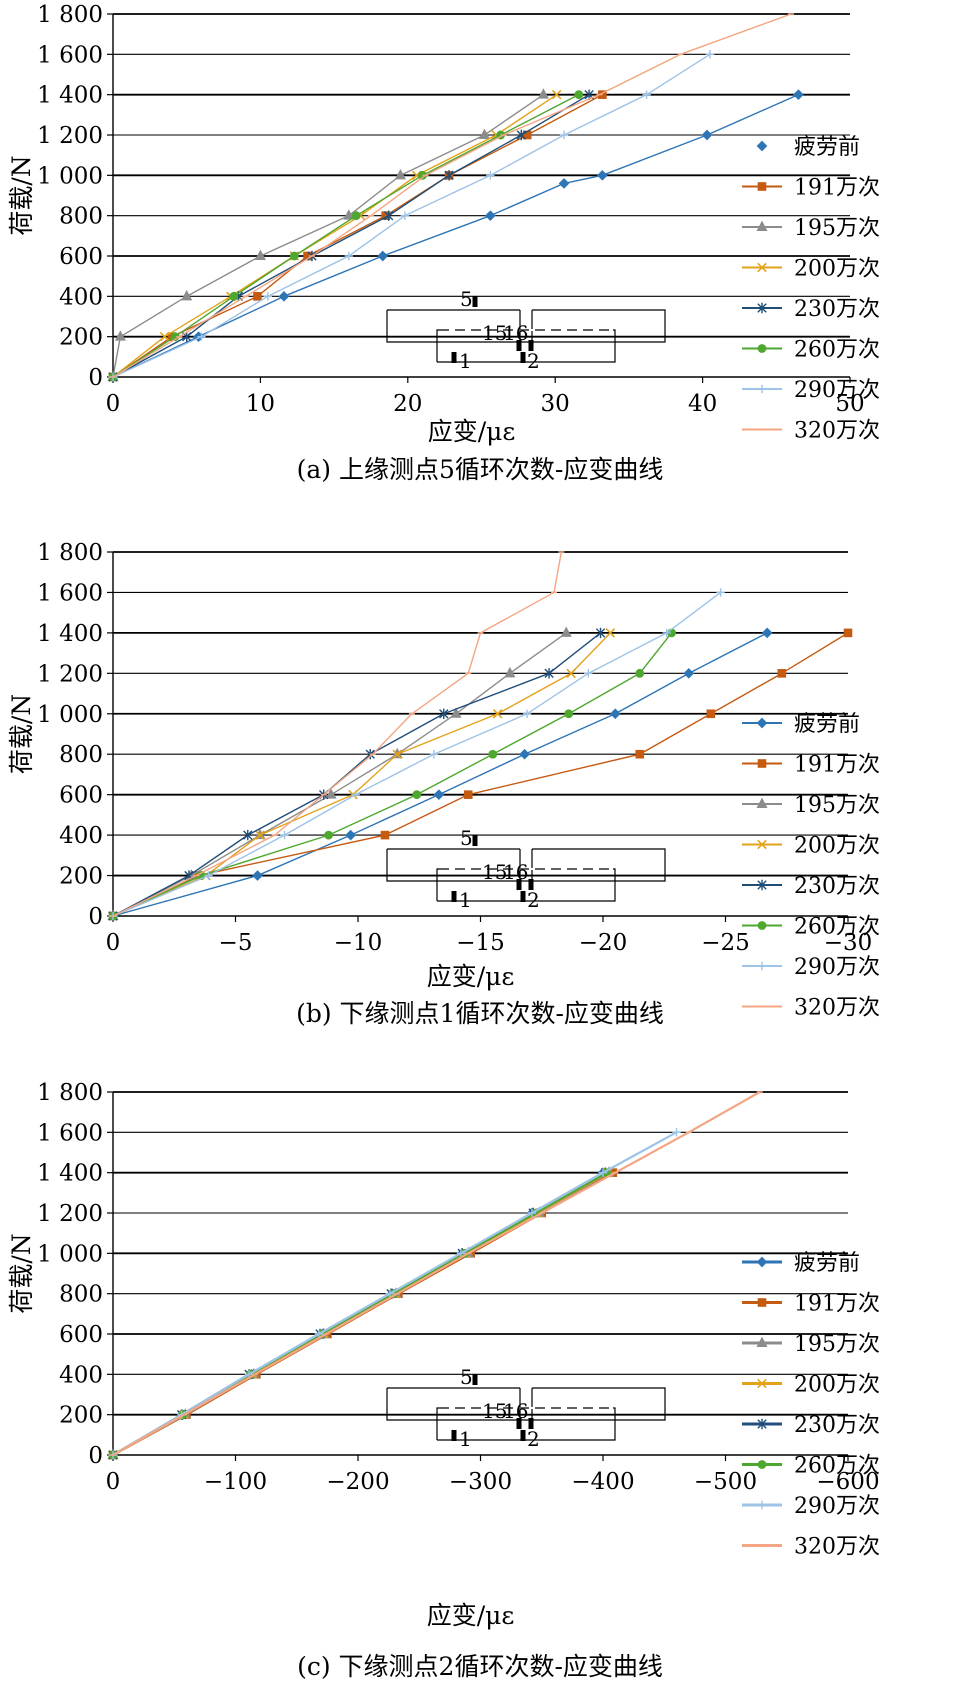  Describe the element at coordinates (260, 404) in the screenshot. I see `x-tick-label: 10` at that location.